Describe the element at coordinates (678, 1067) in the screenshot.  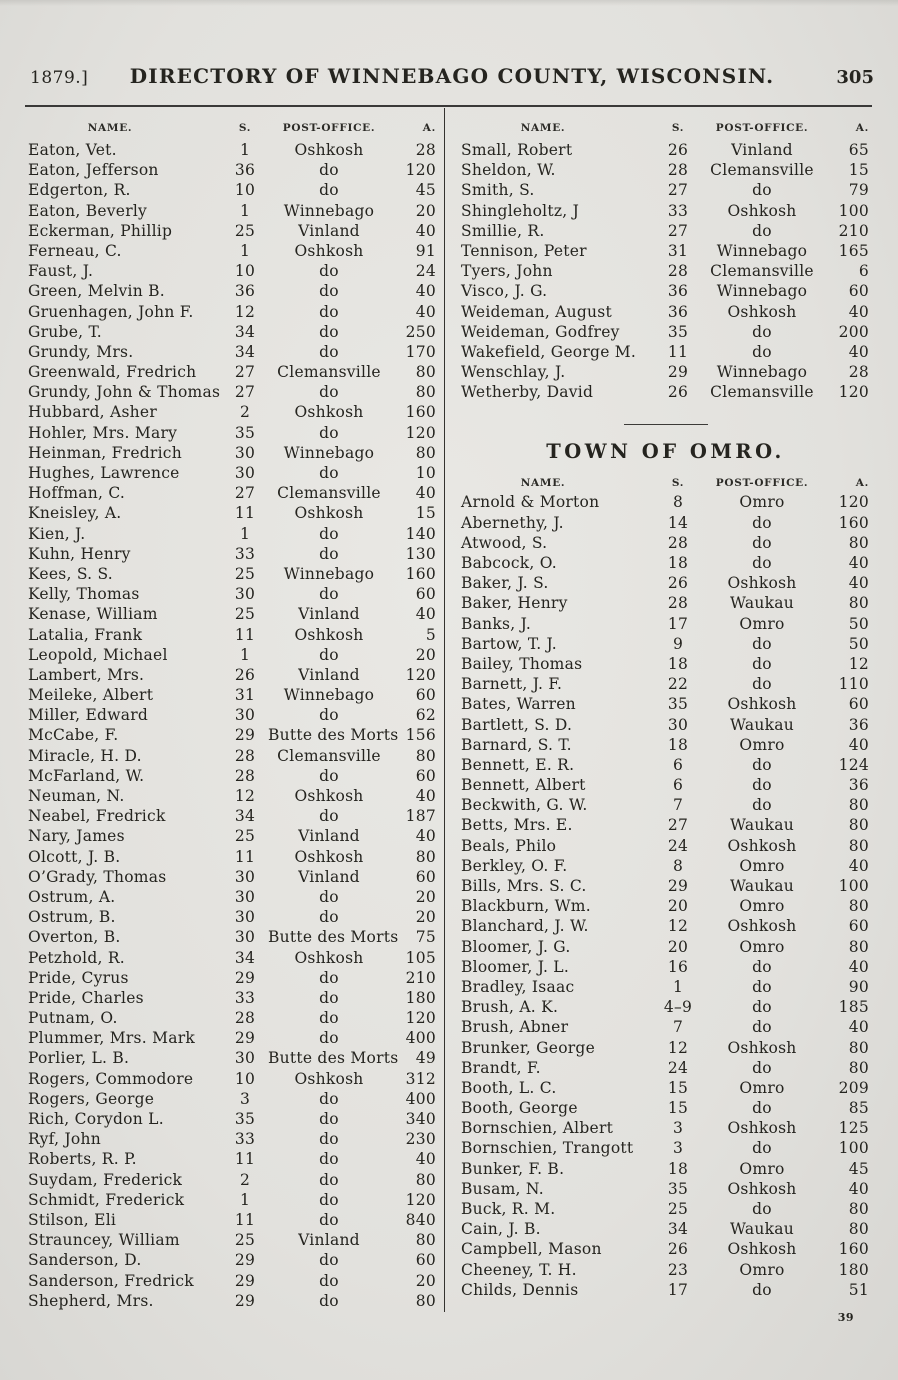
I see `cell-section: 24` at that location.